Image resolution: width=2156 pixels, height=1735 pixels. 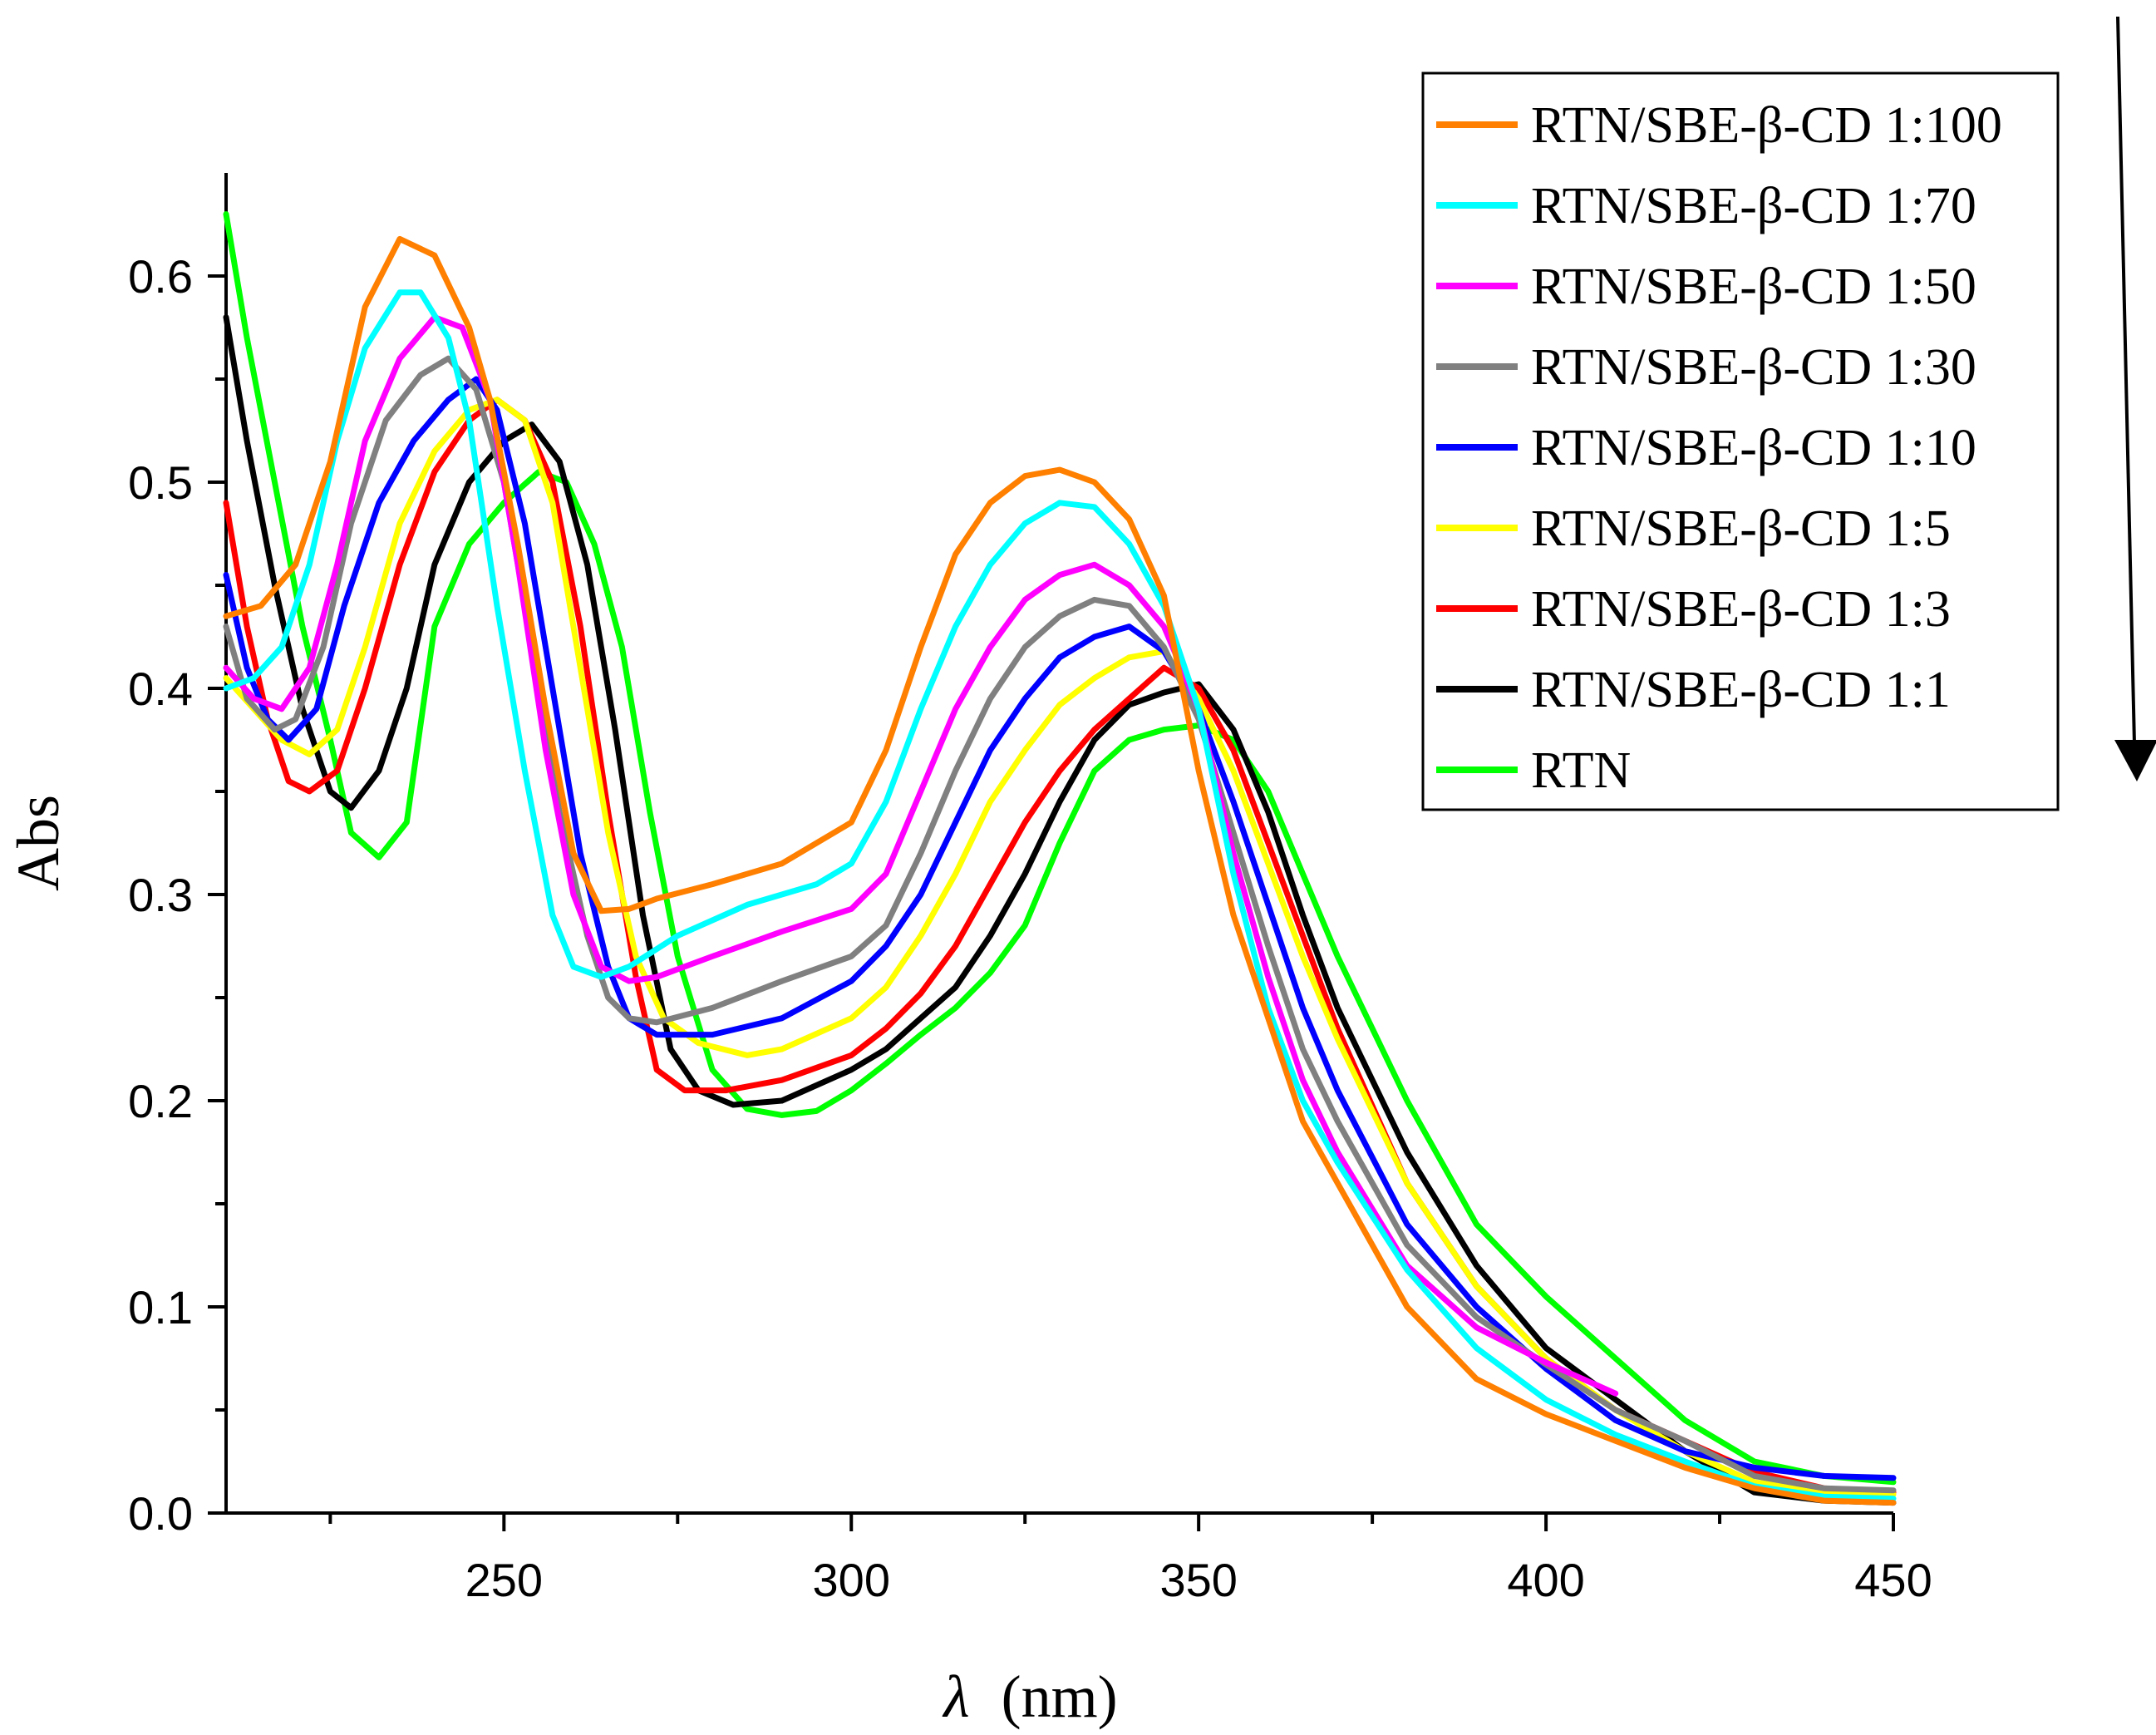 What do you see at coordinates (1753, 448) in the screenshot?
I see `legend-label: RTN/SBE-β-CD 1:10` at bounding box center [1753, 448].